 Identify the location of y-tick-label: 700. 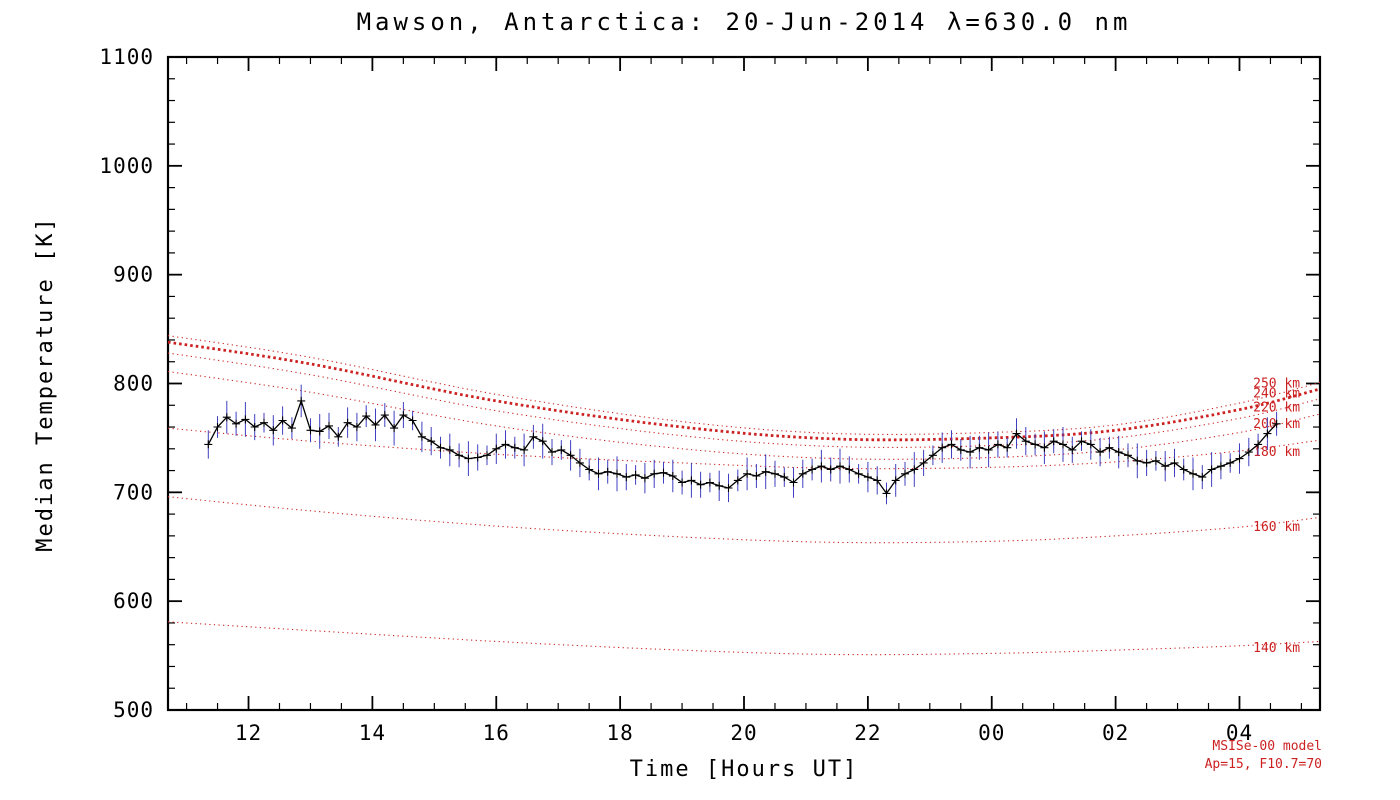
(133, 492).